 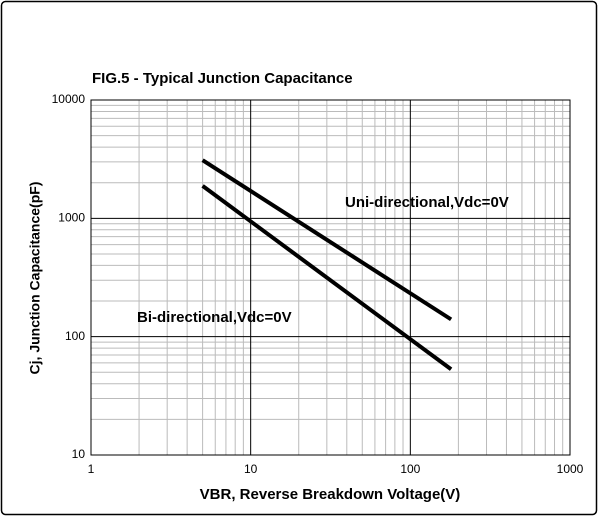 What do you see at coordinates (330, 494) in the screenshot?
I see `x-axis-label: VBR, Reverse Breakdown Voltage(V)` at bounding box center [330, 494].